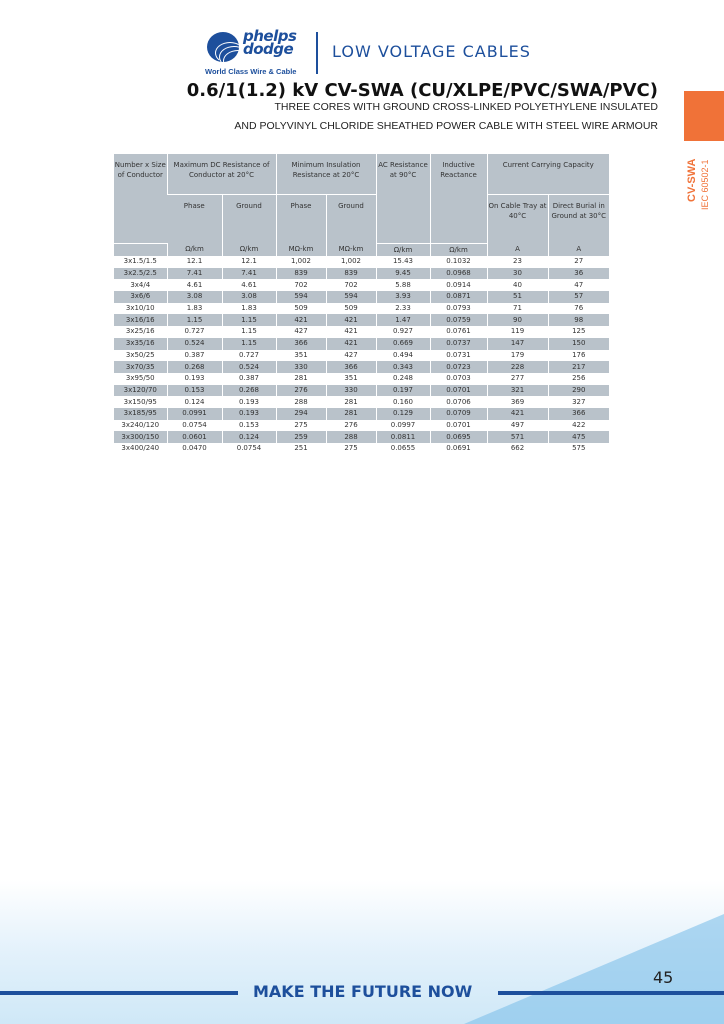  I want to click on side-standard: IEC 60502-1, so click(705, 184).